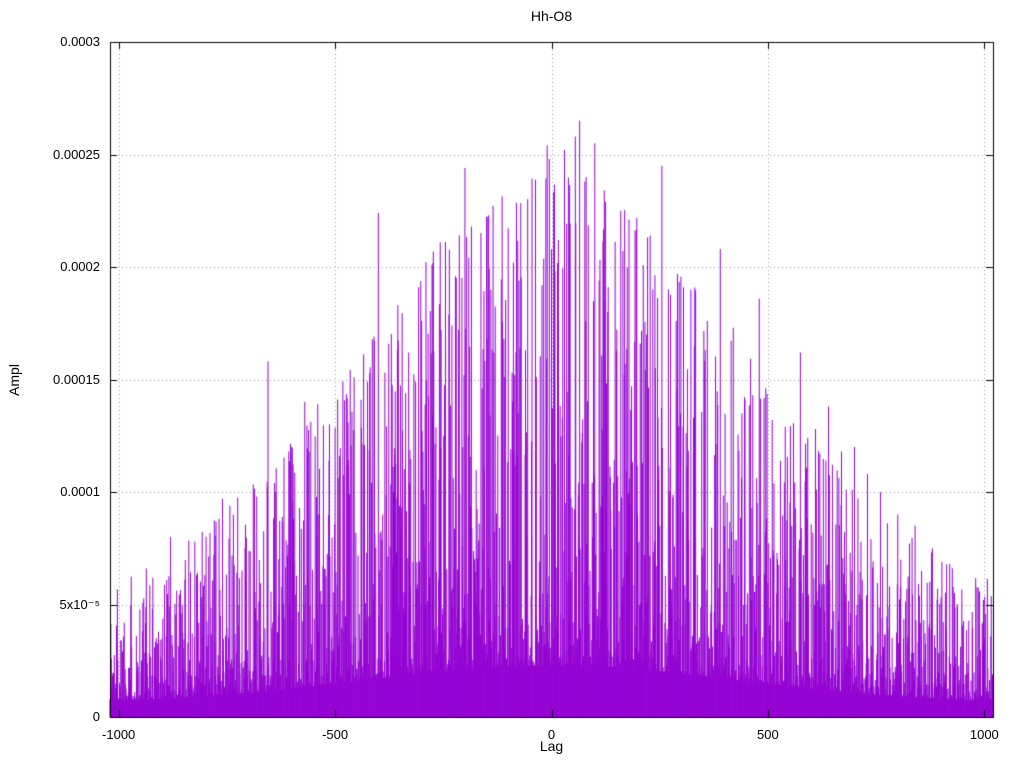 The height and width of the screenshot is (768, 1024). Describe the element at coordinates (119, 734) in the screenshot. I see `x-tick-label: -1000` at that location.